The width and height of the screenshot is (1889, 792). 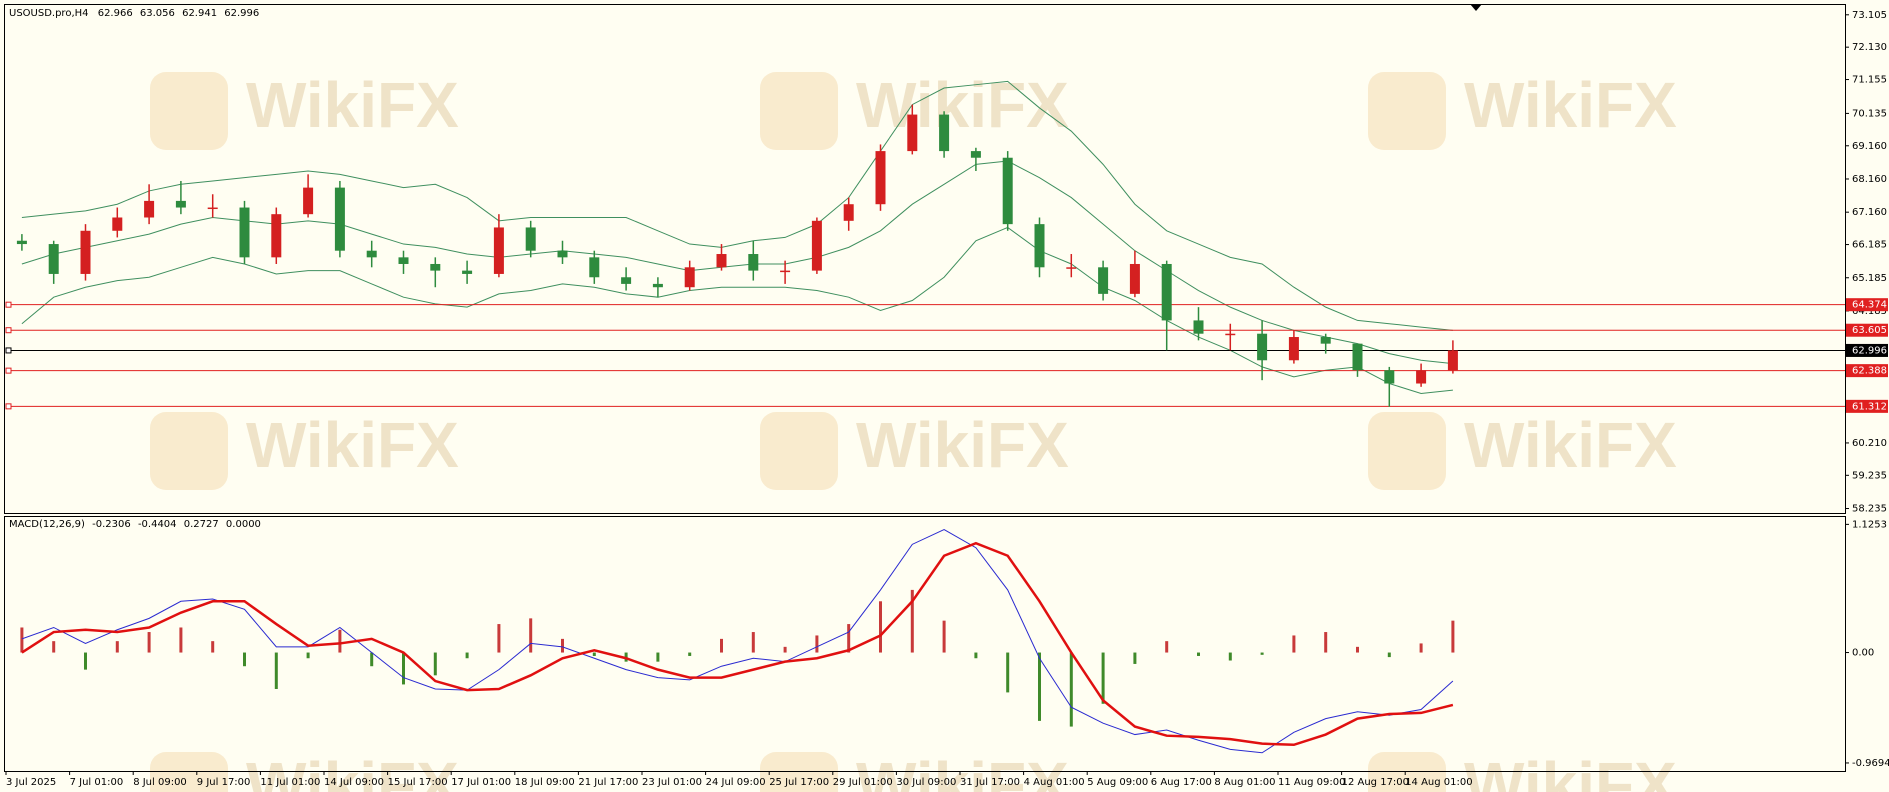 What do you see at coordinates (241, 13) in the screenshot?
I see `close-readout: 62.996` at bounding box center [241, 13].